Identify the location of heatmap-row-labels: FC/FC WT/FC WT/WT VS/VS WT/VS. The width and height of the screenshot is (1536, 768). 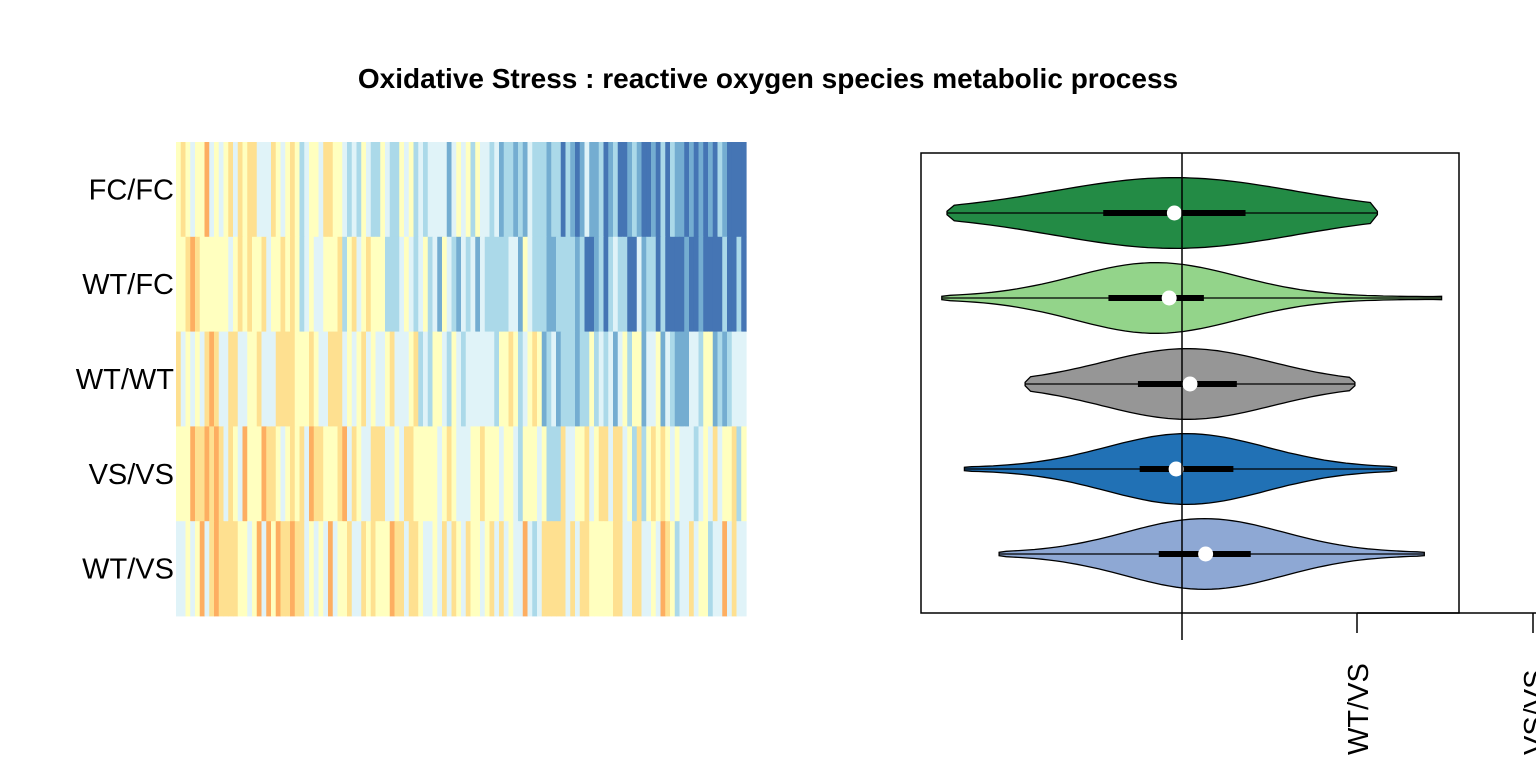
(125, 379).